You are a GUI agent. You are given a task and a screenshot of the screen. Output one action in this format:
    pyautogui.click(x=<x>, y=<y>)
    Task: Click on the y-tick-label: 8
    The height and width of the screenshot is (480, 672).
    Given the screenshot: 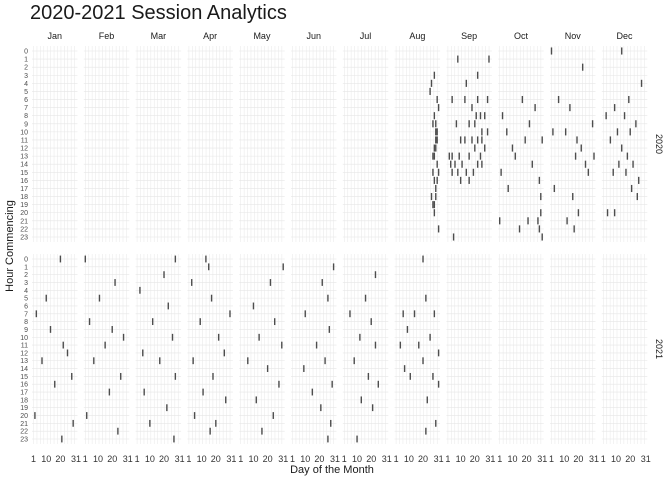 What is the action you would take?
    pyautogui.click(x=26, y=322)
    